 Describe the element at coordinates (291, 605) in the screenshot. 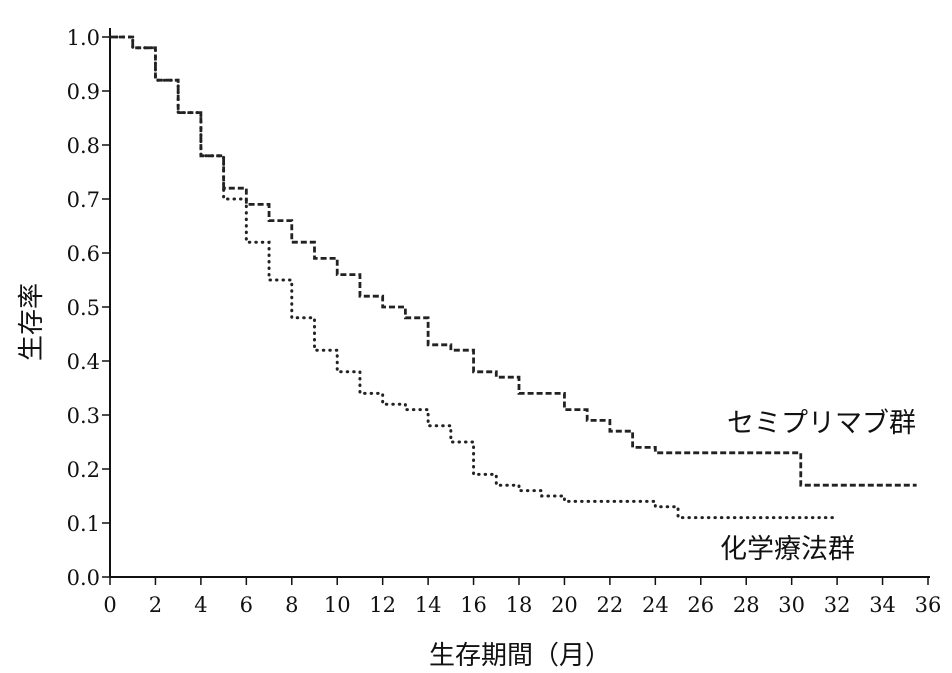

I see `x-tick-label: 8` at that location.